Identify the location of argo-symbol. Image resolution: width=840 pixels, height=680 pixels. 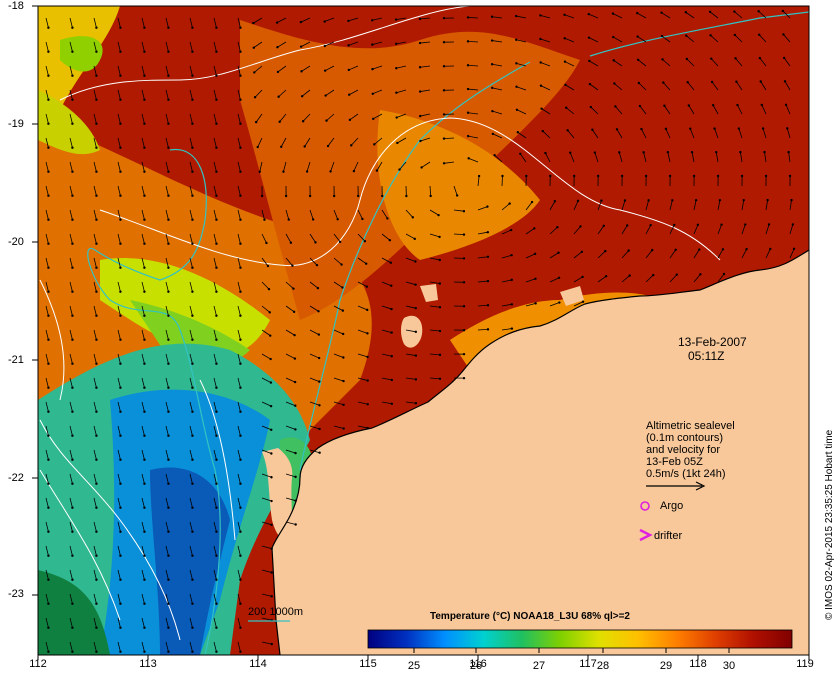
(645, 506).